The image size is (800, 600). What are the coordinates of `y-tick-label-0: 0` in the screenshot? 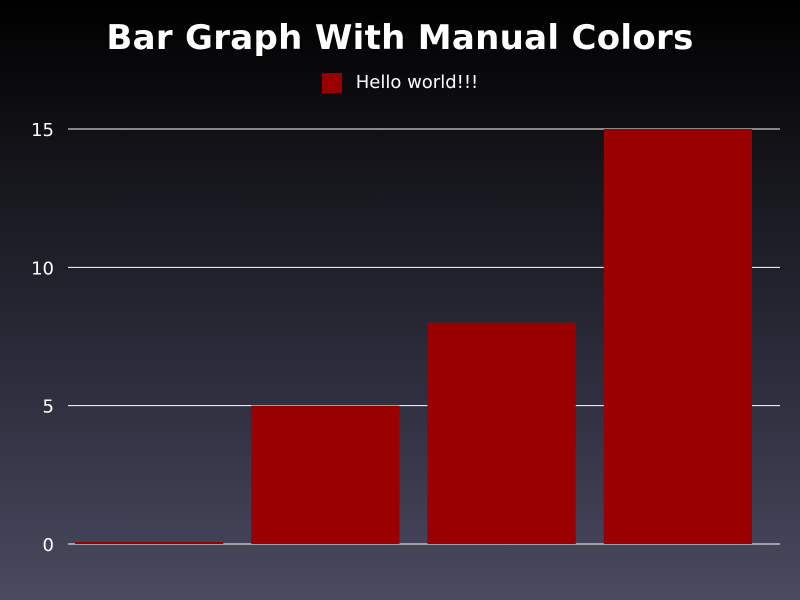 It's located at (48, 545).